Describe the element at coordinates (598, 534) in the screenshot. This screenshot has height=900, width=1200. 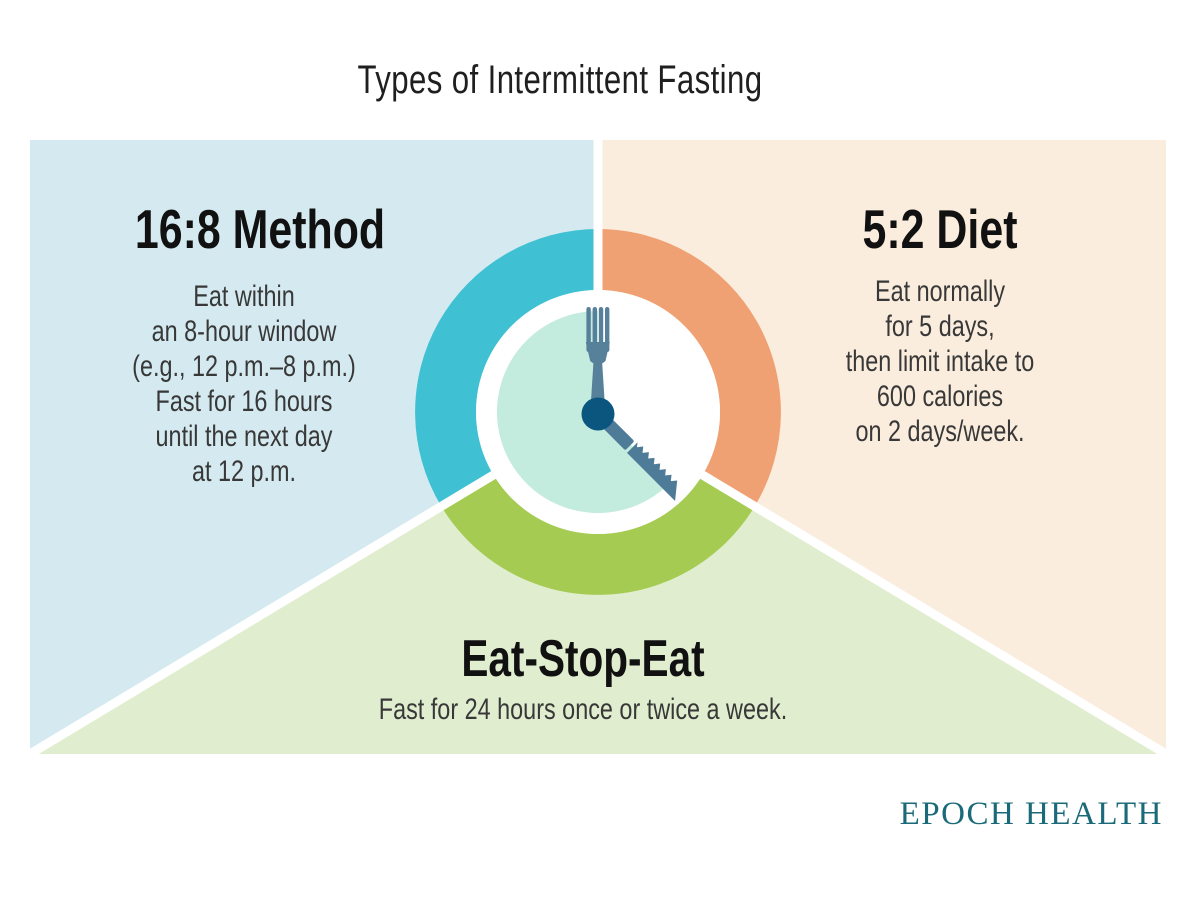
I see `ring-segment-green` at that location.